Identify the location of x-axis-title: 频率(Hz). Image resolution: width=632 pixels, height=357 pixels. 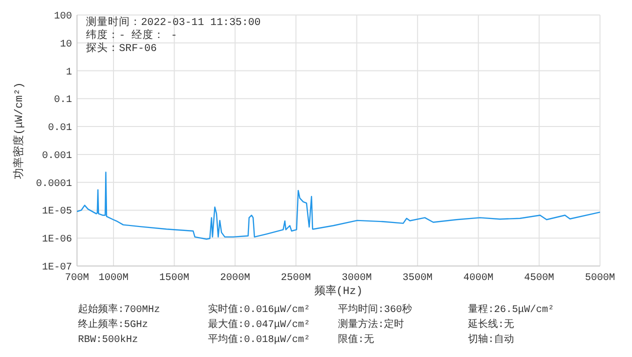
(338, 291).